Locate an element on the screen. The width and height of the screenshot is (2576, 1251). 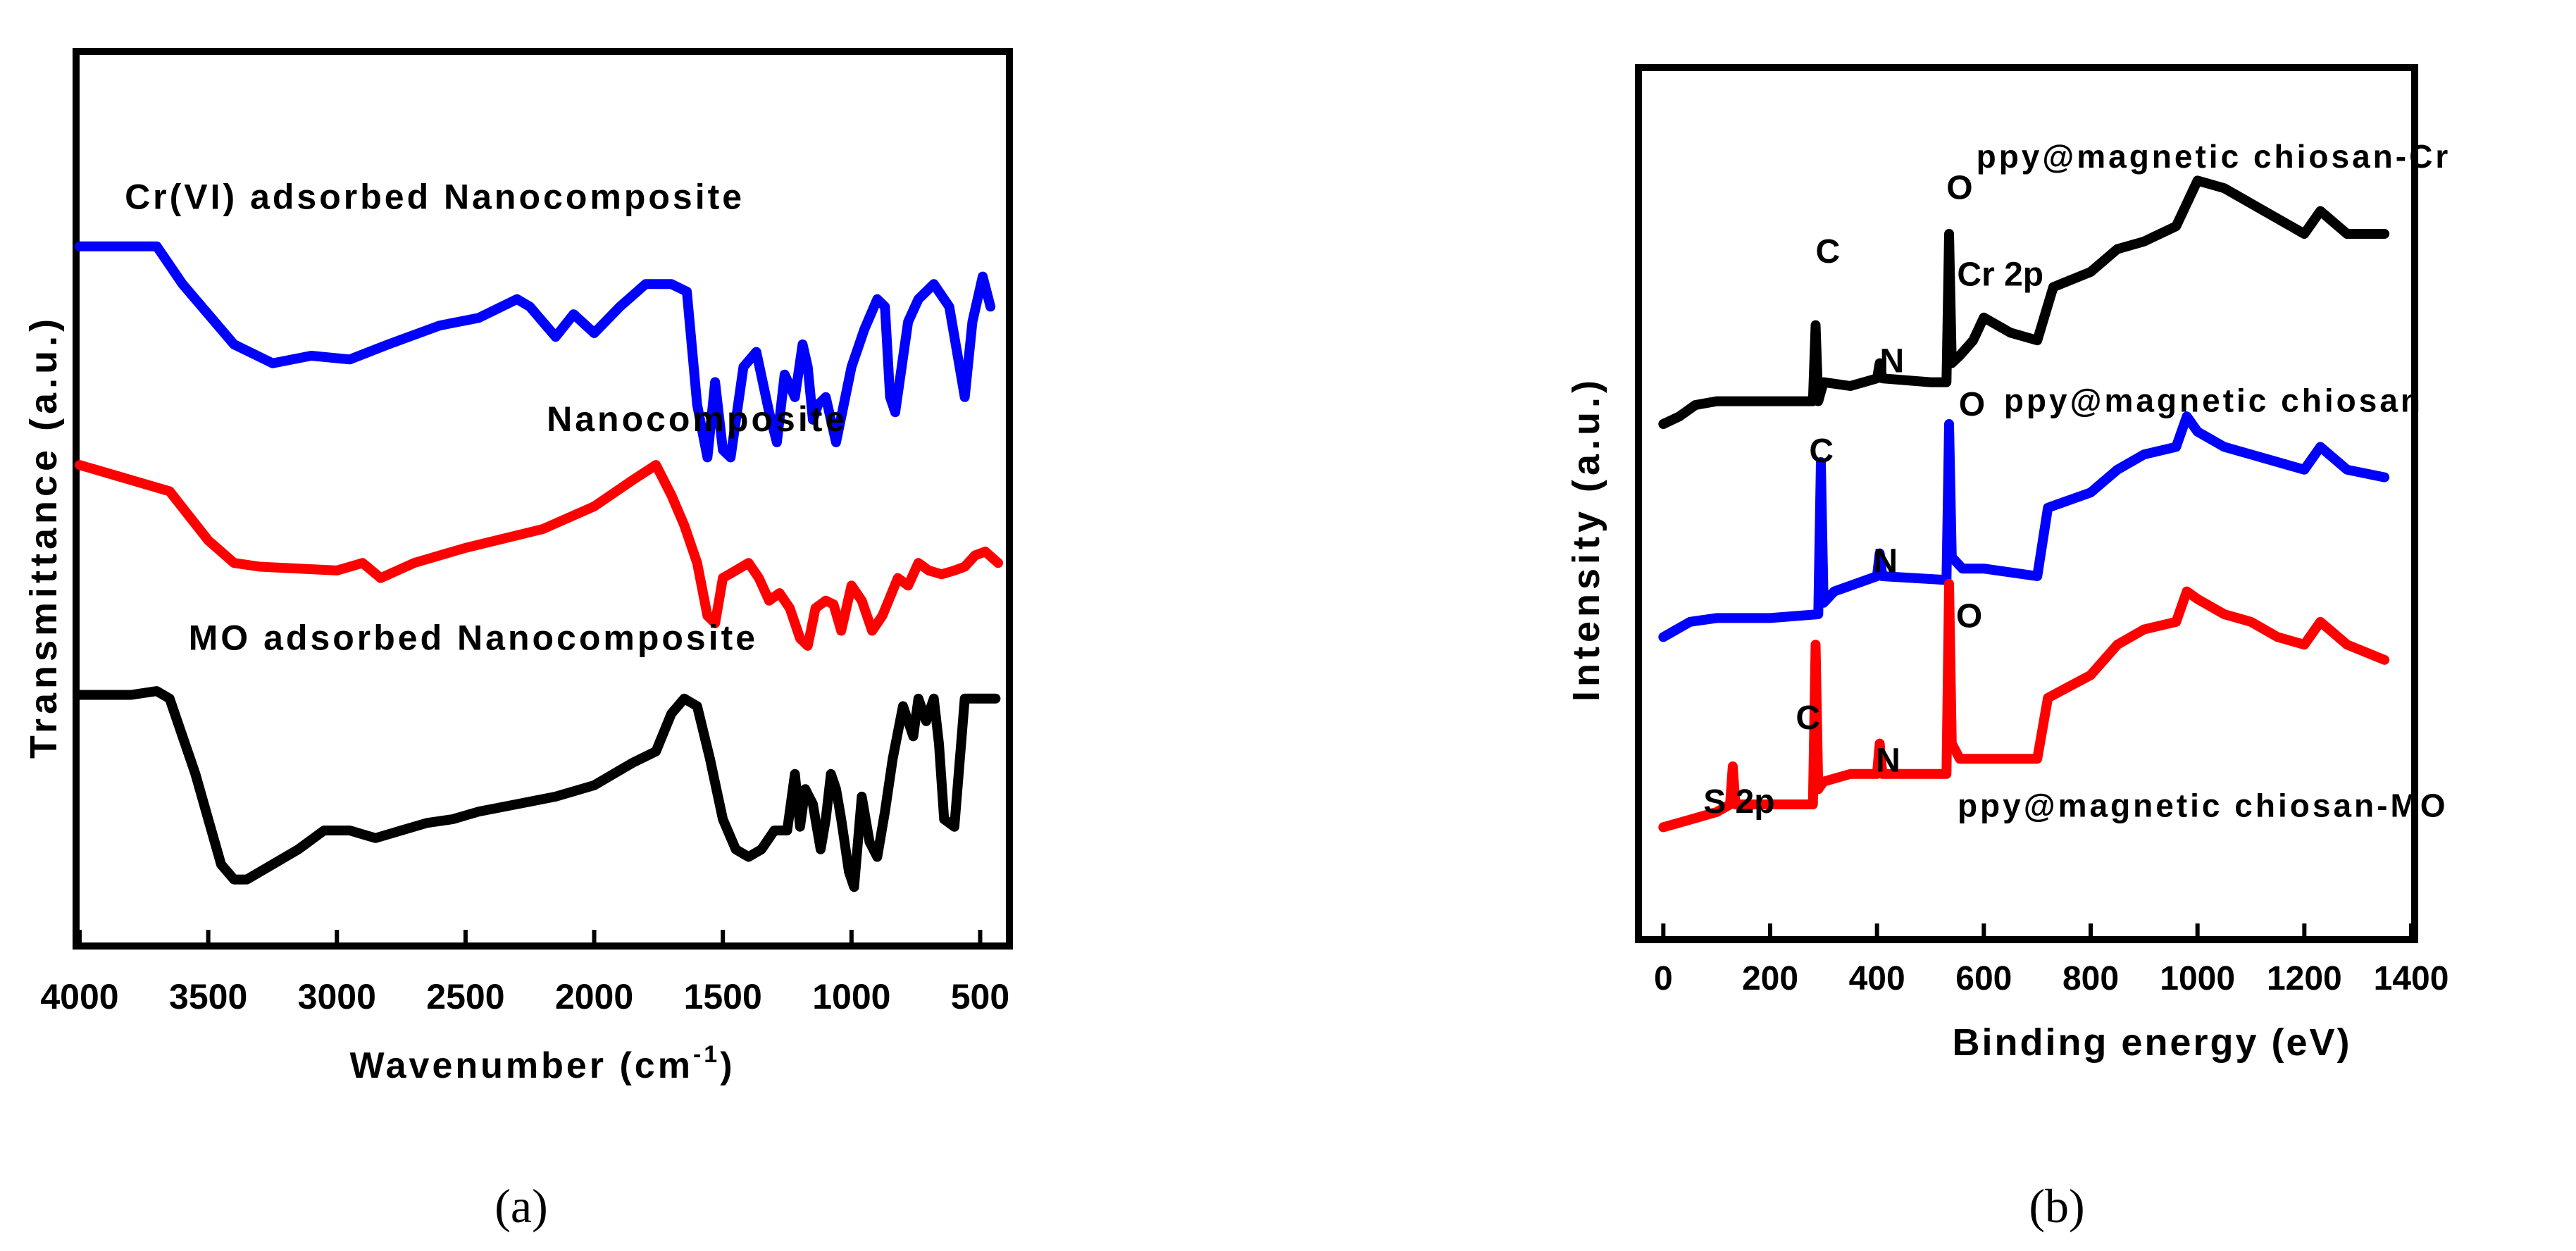
panel-a-y-axis-title: Transmittance (a.u.) is located at coordinates (44, 537).